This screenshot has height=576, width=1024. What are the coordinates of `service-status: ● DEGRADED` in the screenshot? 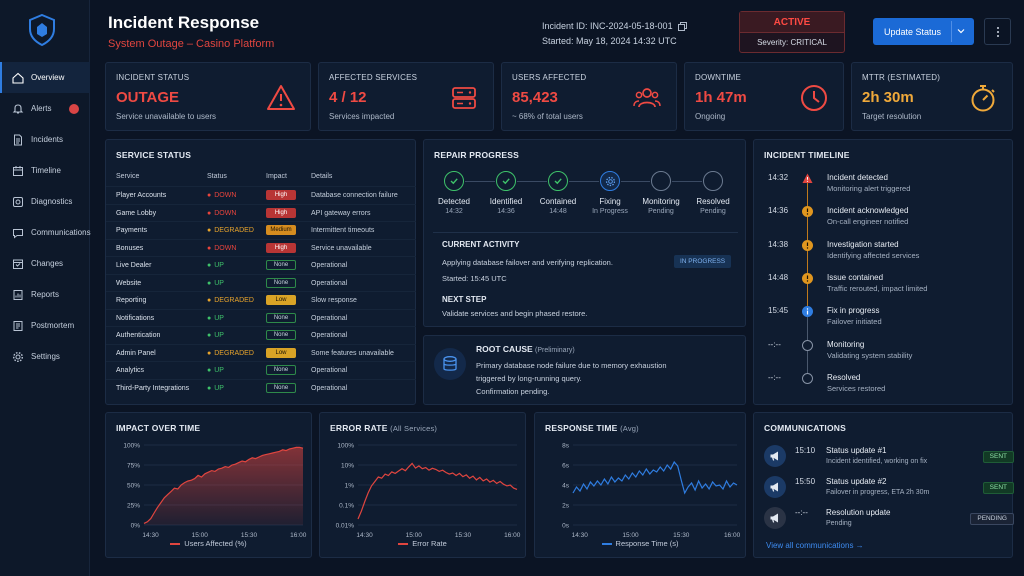 It's located at (230, 230).